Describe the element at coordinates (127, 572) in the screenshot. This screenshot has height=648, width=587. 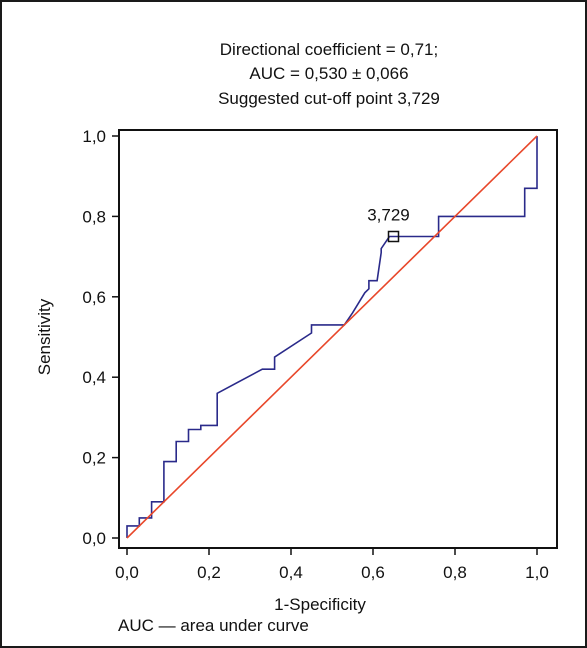
I see `x-tick-label: 0,0` at that location.